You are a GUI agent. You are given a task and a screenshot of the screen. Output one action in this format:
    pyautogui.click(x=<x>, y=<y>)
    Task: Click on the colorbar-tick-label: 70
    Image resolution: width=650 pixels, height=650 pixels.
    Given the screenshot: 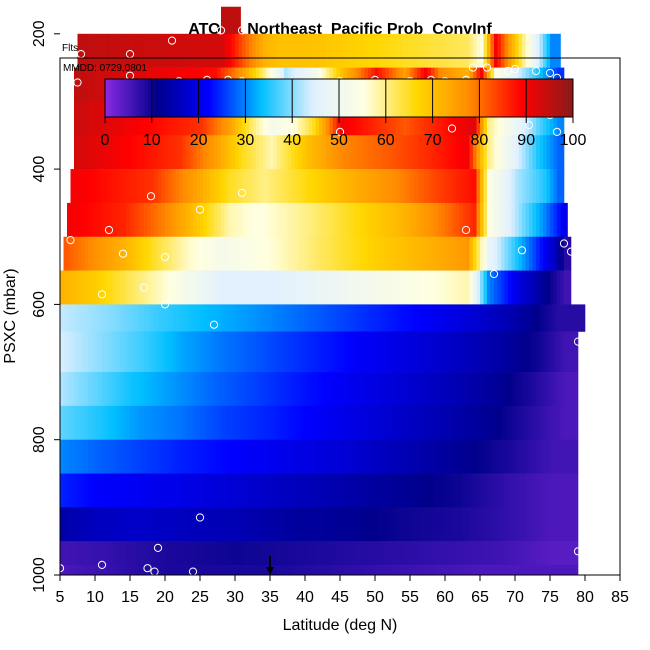 What is the action you would take?
    pyautogui.click(x=433, y=140)
    